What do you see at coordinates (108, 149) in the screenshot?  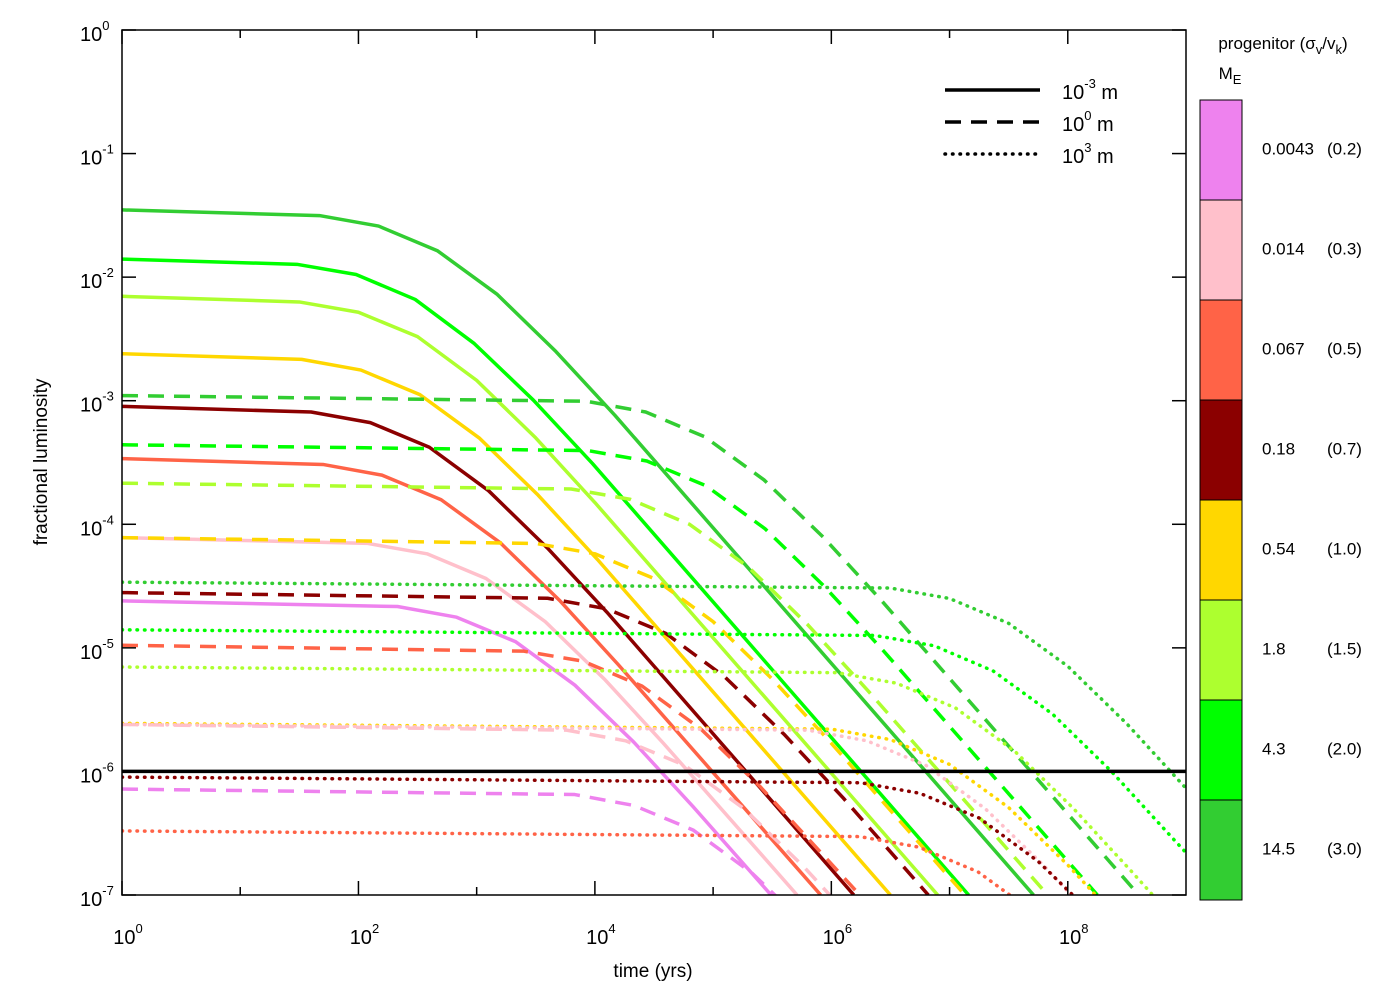 I see `tick-label-exponent: -1` at bounding box center [108, 149].